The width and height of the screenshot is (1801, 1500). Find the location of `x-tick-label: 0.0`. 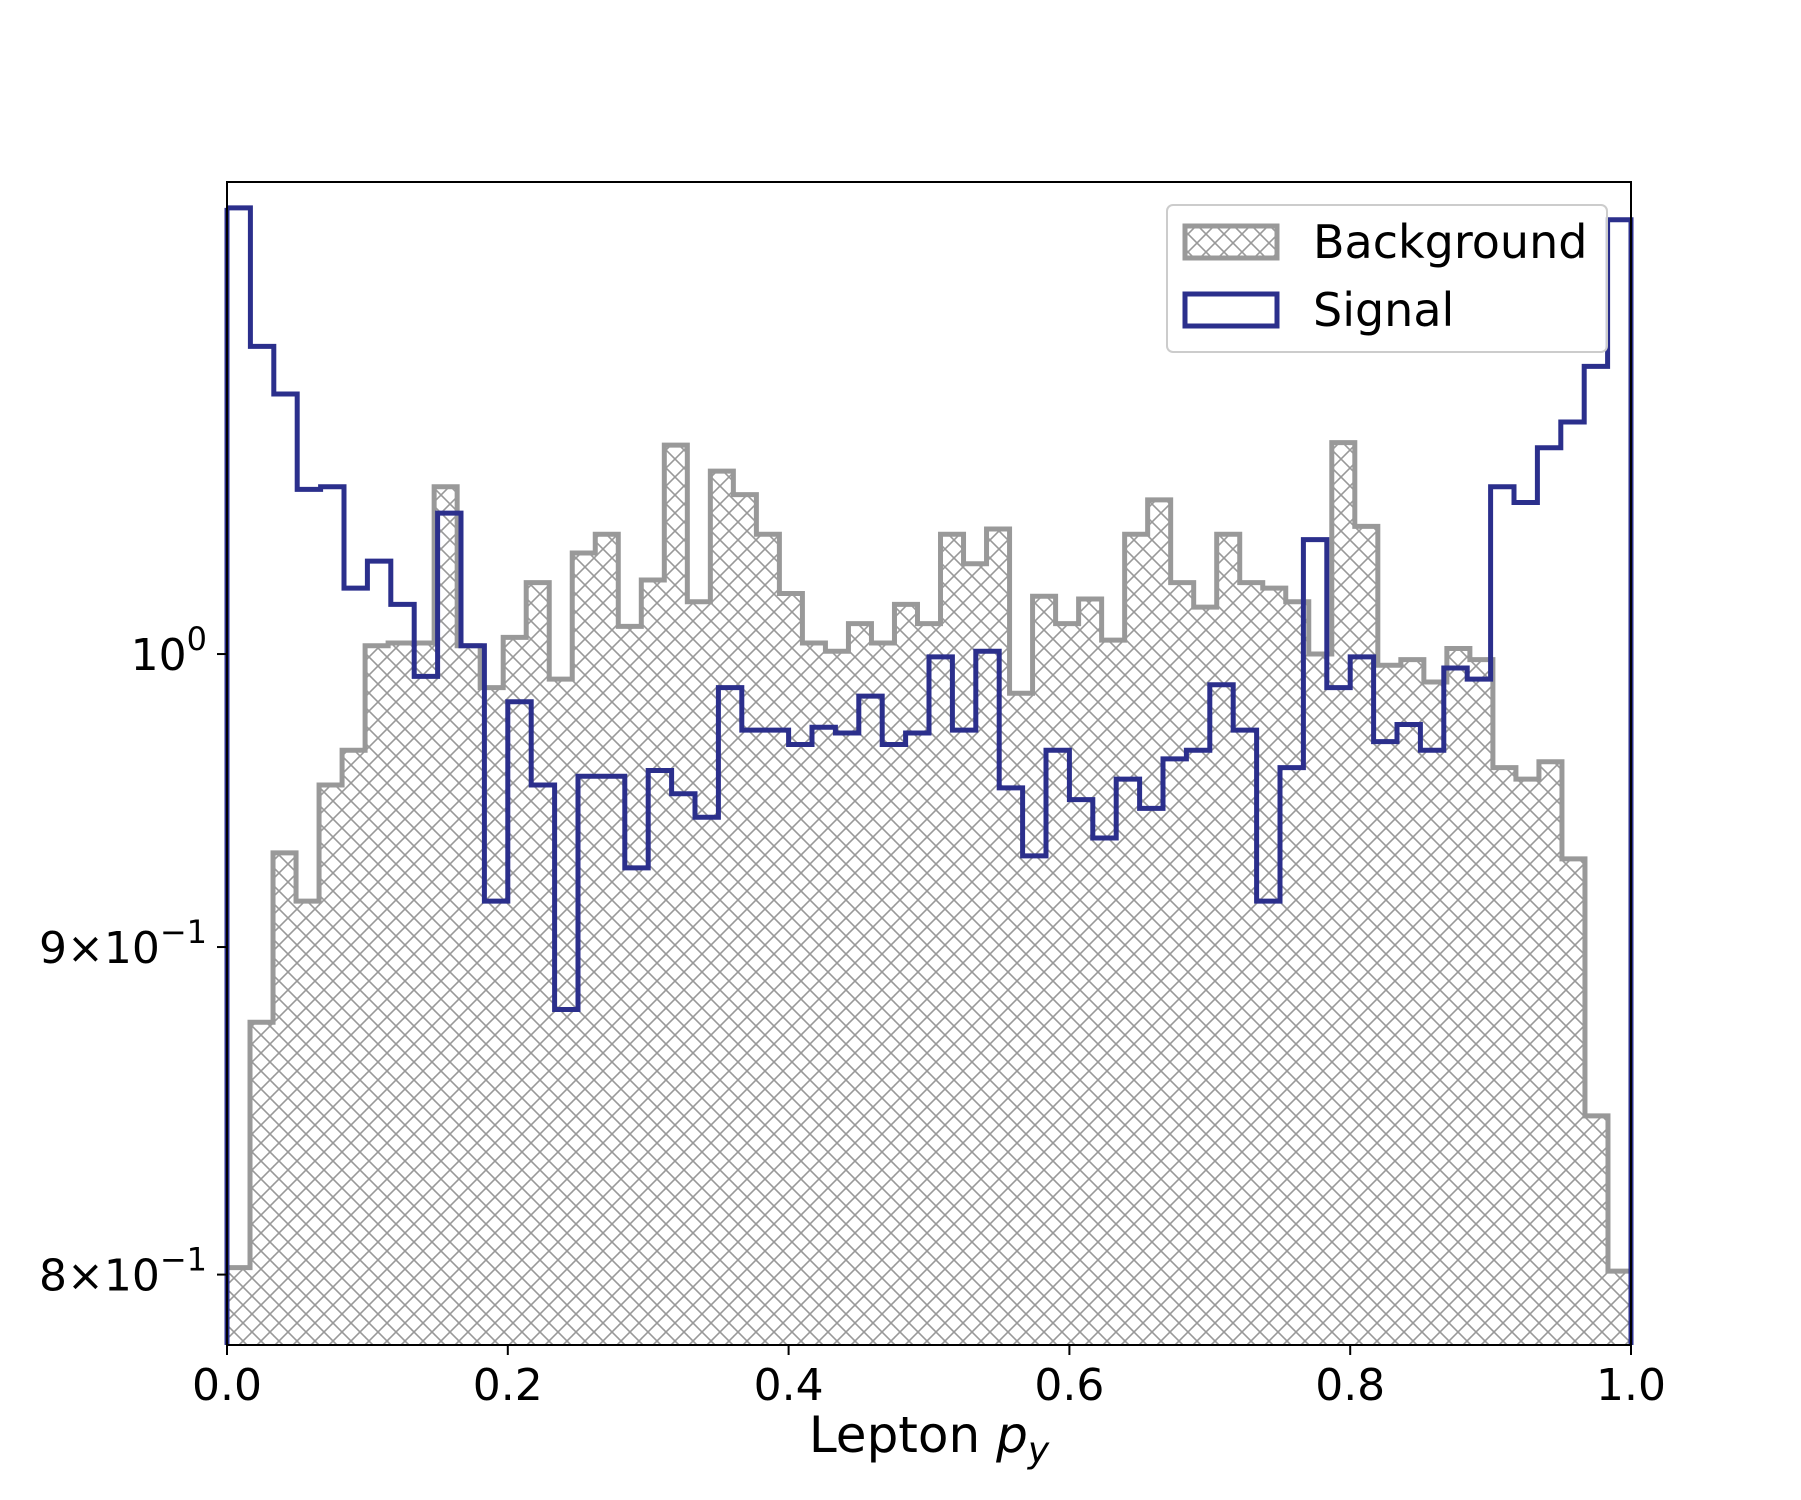

x-tick-label: 0.0 is located at coordinates (227, 1385).